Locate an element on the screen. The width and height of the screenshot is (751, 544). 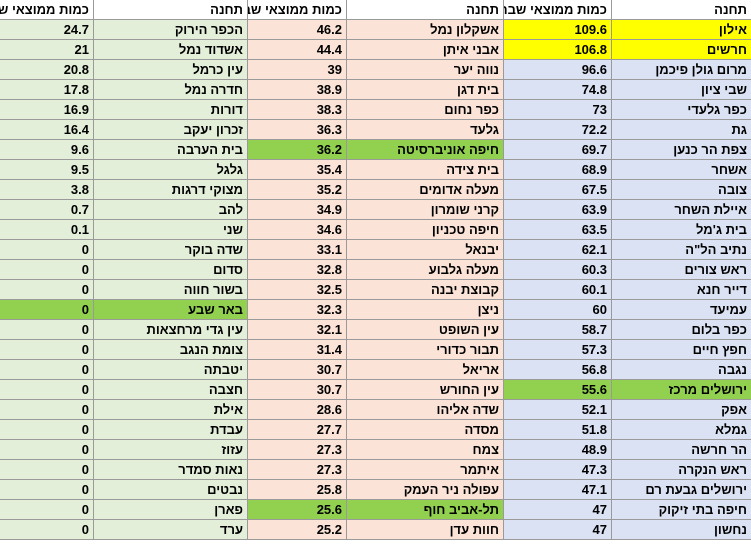
value-cell: 48.9 is located at coordinates (558, 450).